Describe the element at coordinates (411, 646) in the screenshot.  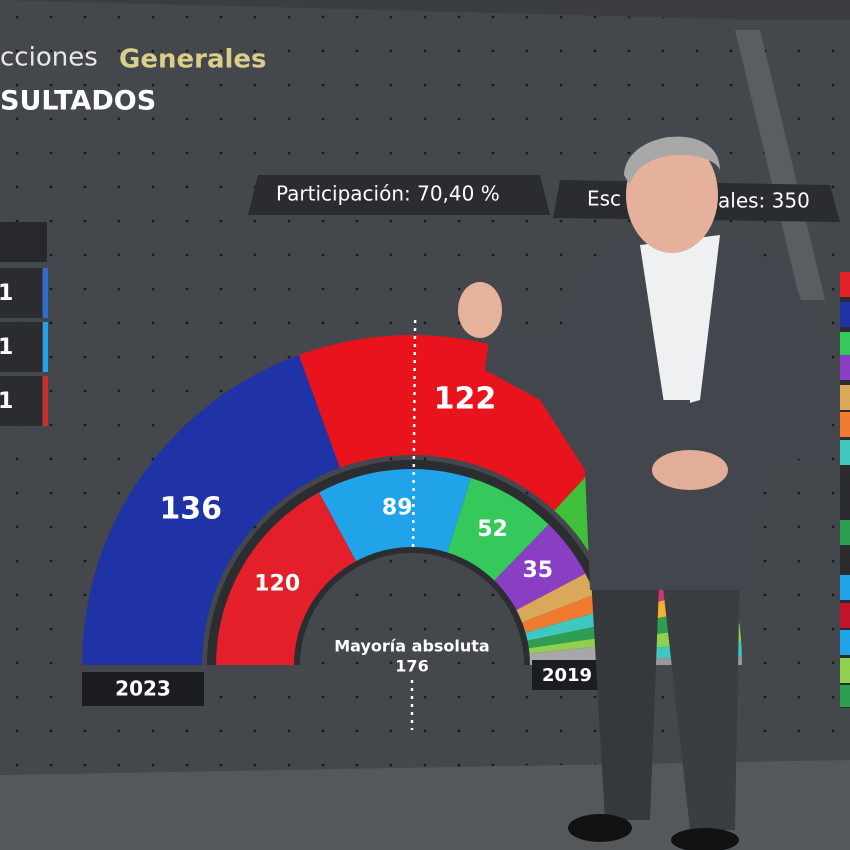
I see `majority-label: Mayoría absoluta` at that location.